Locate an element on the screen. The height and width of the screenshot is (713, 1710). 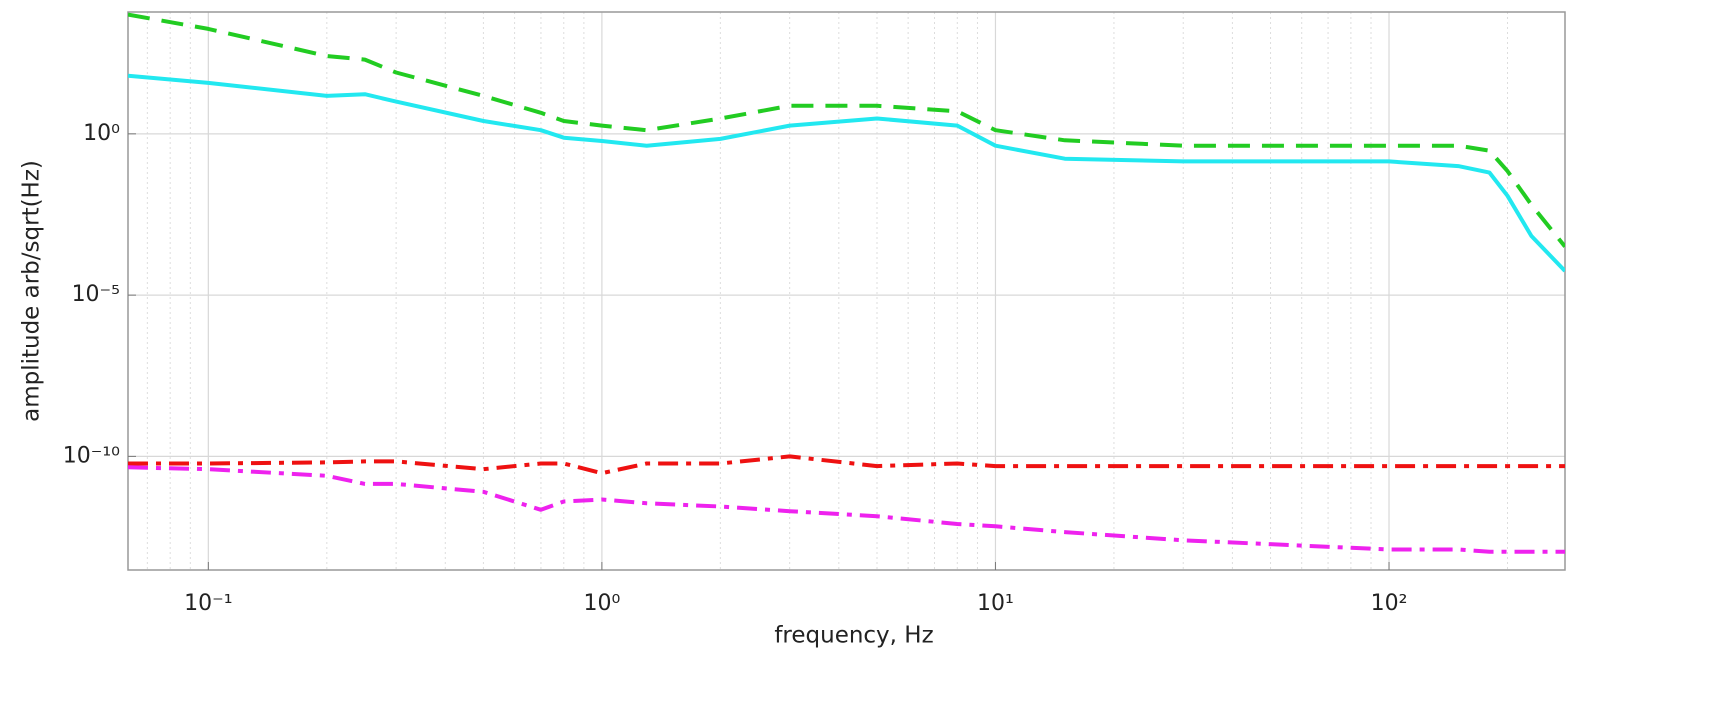
y-tick-label: 10⁻⁵ is located at coordinates (96, 294).